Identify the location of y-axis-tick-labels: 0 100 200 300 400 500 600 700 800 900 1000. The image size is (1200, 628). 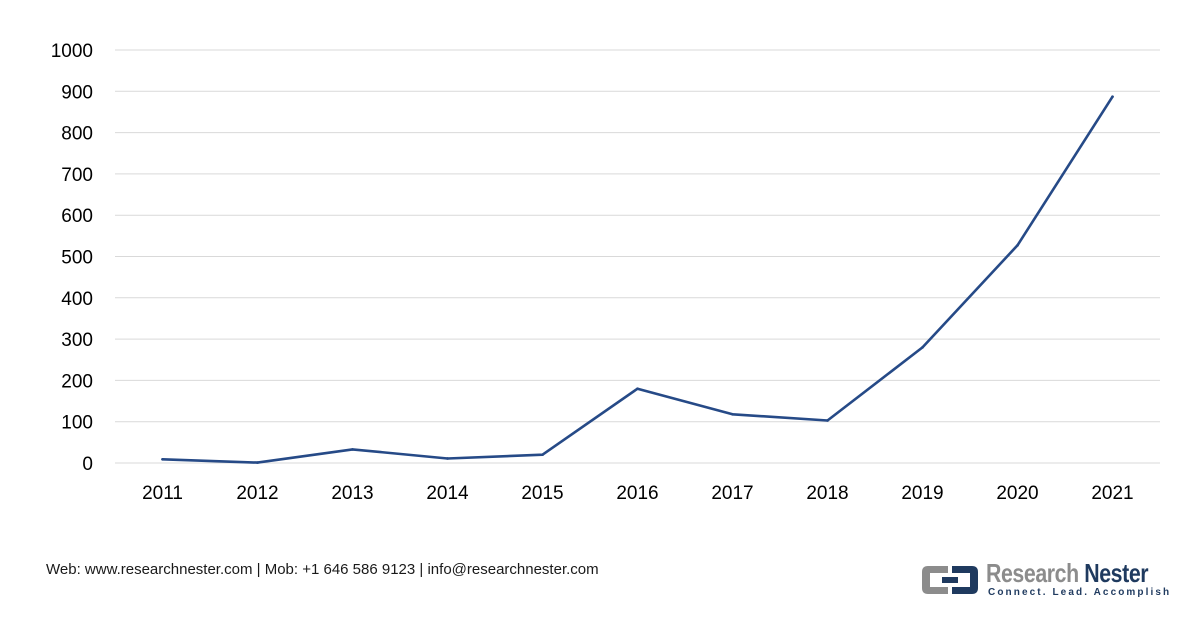
(72, 258).